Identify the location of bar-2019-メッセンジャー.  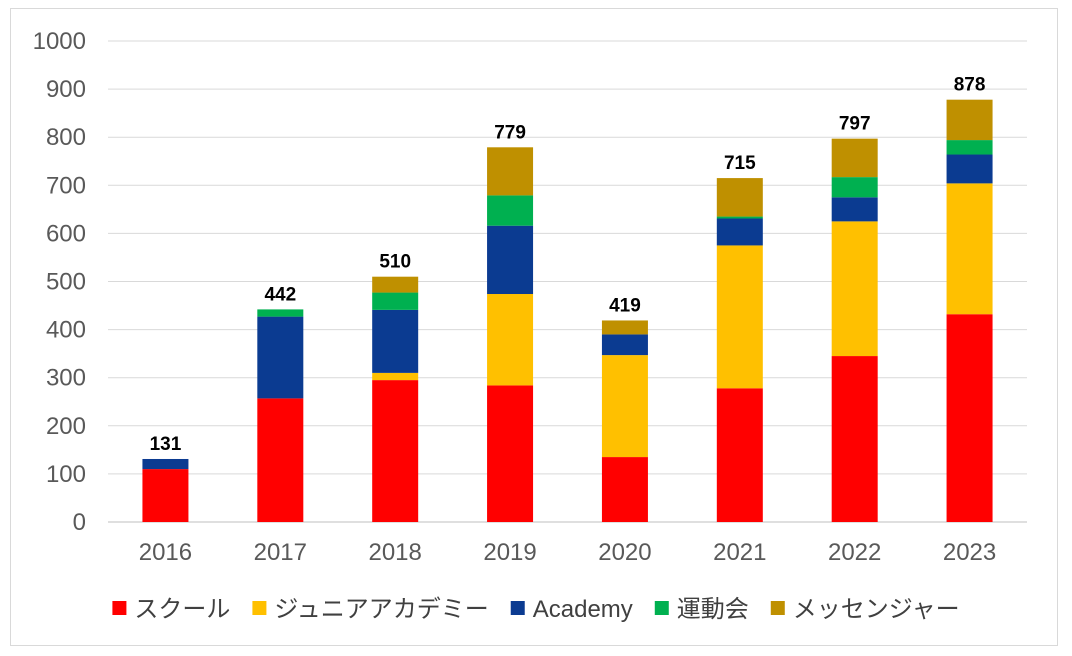
(510, 171).